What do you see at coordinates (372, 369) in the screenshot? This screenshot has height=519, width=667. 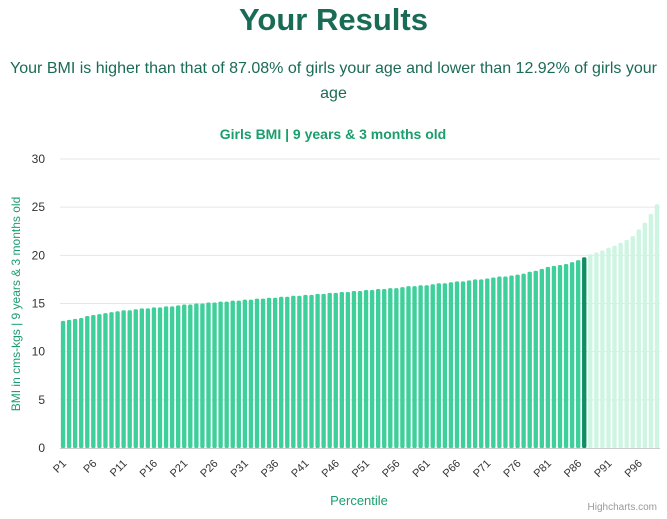 I see `bar-p52` at bounding box center [372, 369].